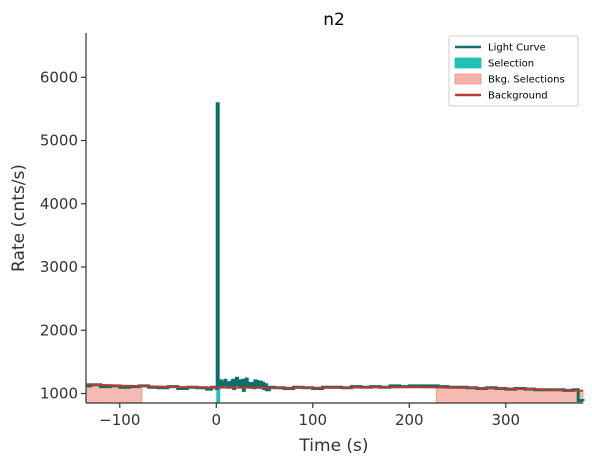  I want to click on legend-label: Background, so click(518, 96).